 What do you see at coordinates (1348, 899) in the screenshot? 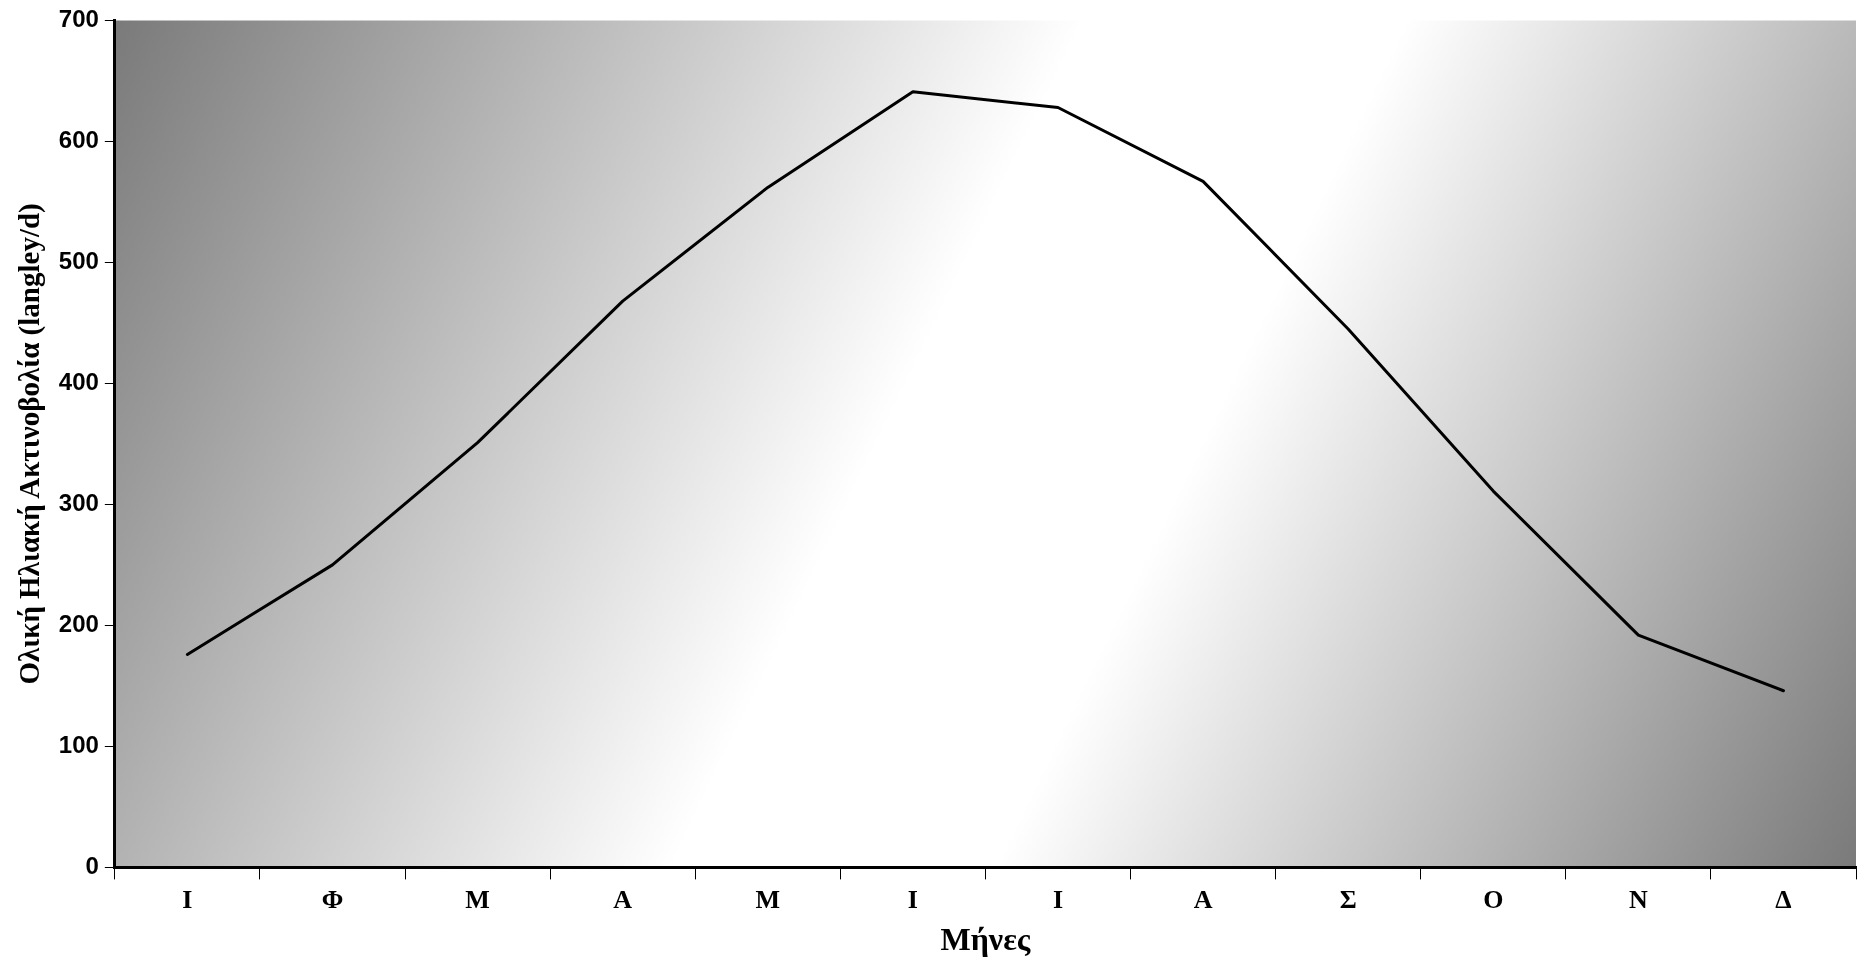
I see `x-tick-label: Σ` at bounding box center [1348, 899].